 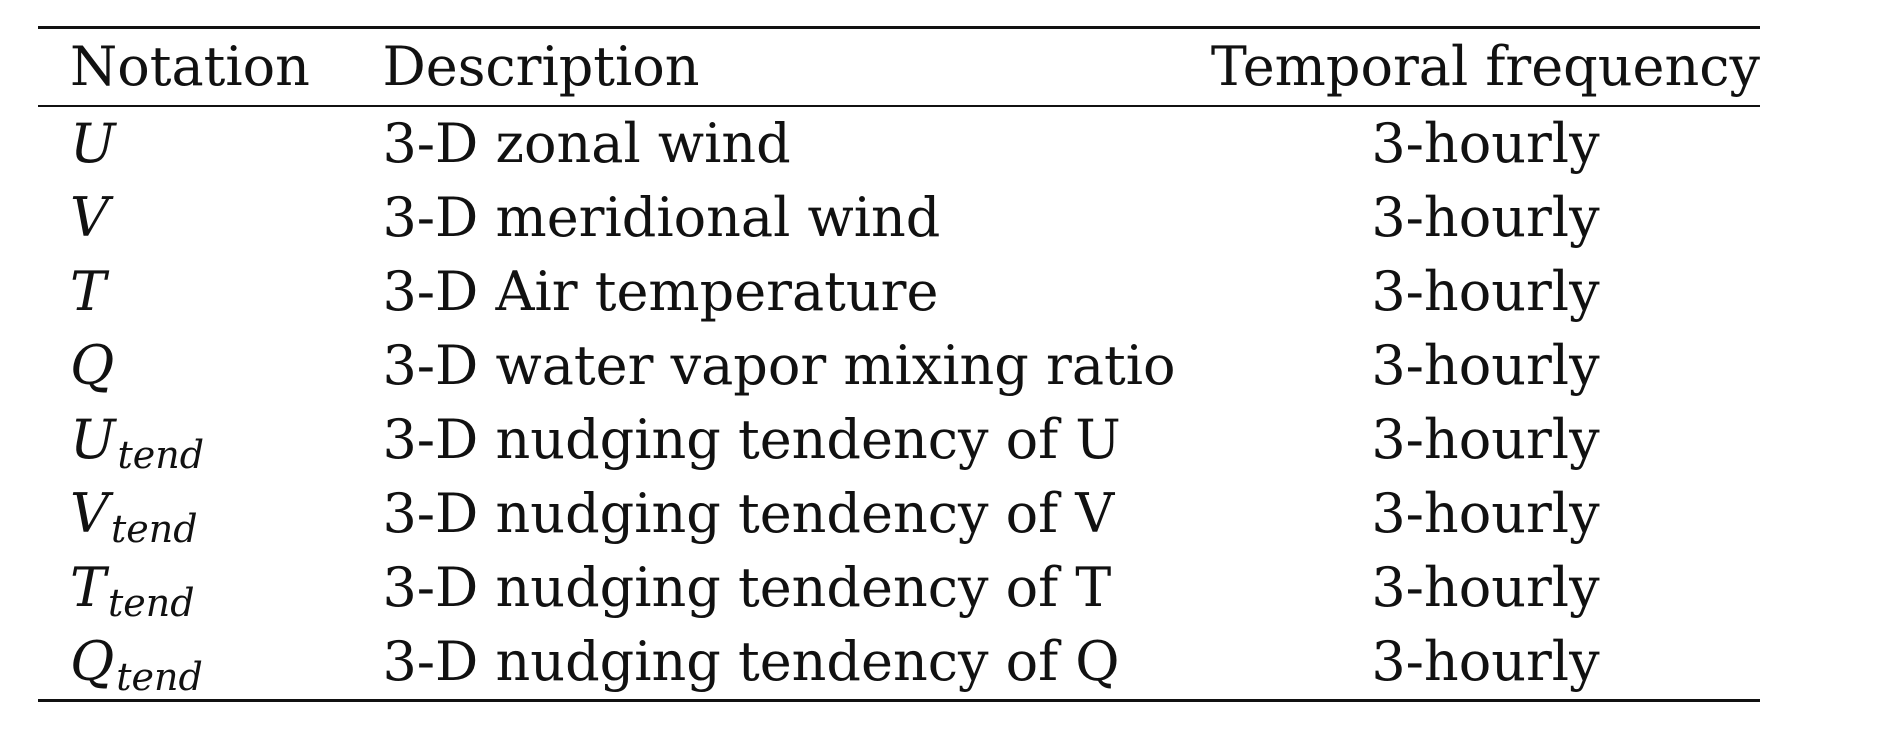 I want to click on table-row: Vtend 3-D nudging tendency of V 3-hourly, so click(x=899, y=514).